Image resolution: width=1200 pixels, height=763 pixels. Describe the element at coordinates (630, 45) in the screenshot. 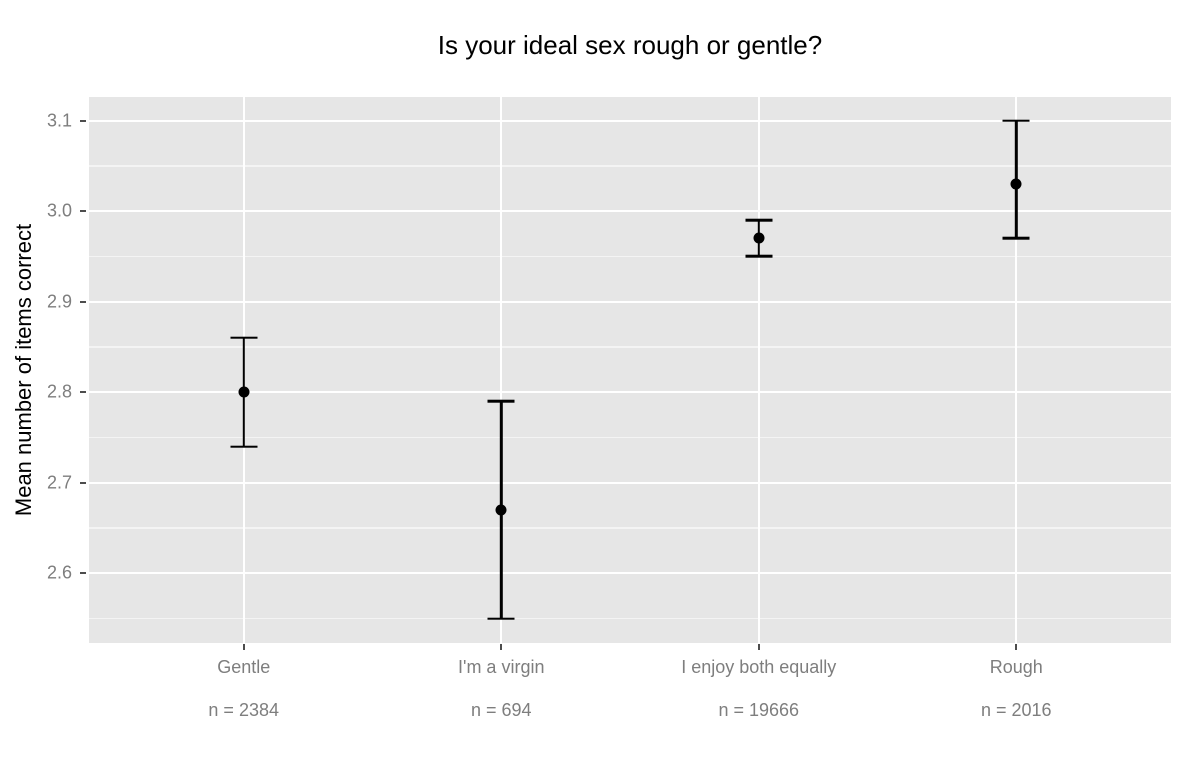

I see `chart-title: Is your ideal sex rough or gentle?` at that location.